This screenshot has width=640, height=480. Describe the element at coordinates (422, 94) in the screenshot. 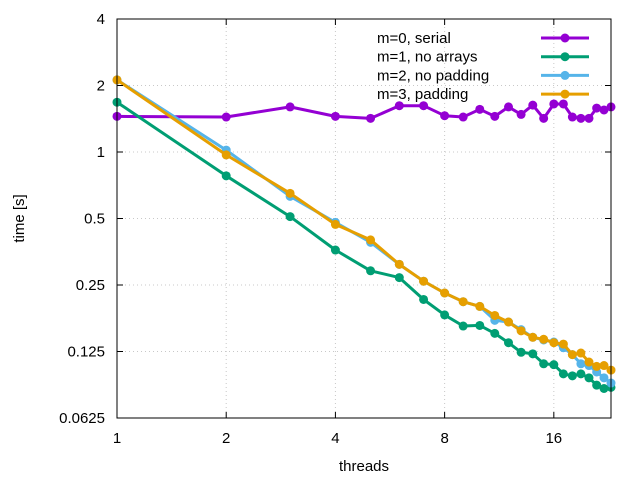

I see `legend-label: m=3, padding` at that location.